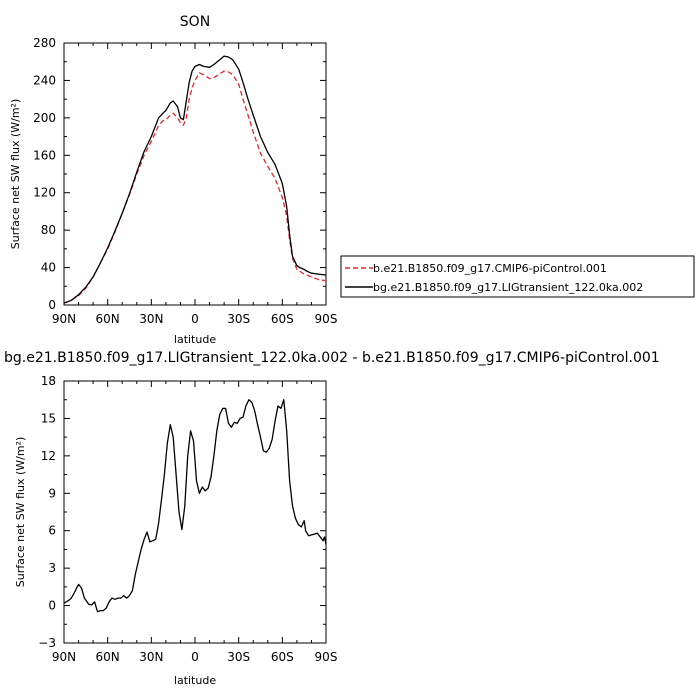 The width and height of the screenshot is (700, 700). What do you see at coordinates (64, 319) in the screenshot?
I see `top-x-tick-label: 90N` at bounding box center [64, 319].